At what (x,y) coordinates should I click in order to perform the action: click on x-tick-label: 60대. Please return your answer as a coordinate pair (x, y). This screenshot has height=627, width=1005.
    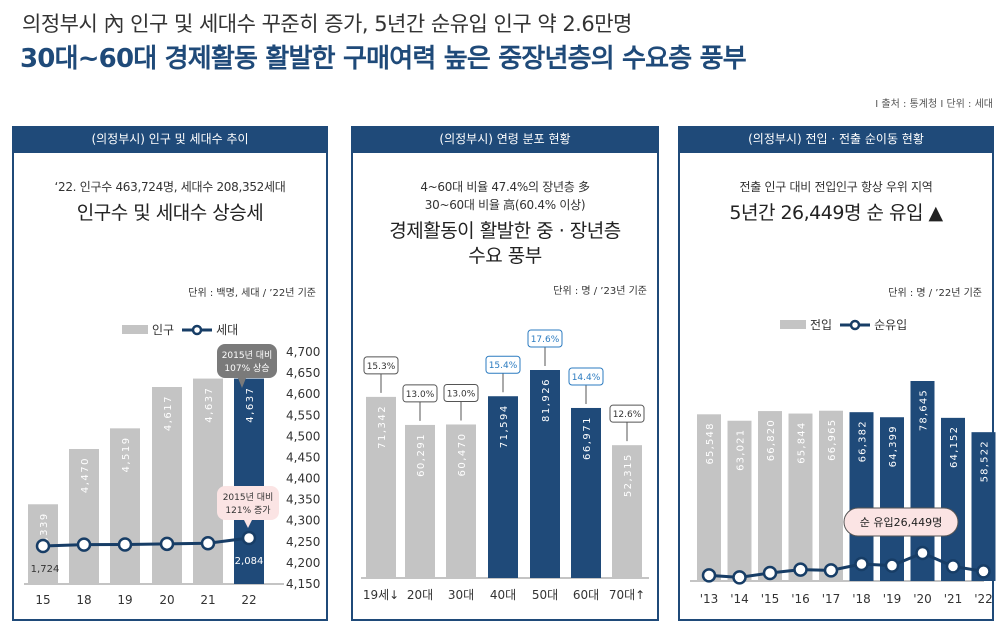
    Looking at the image, I should click on (586, 595).